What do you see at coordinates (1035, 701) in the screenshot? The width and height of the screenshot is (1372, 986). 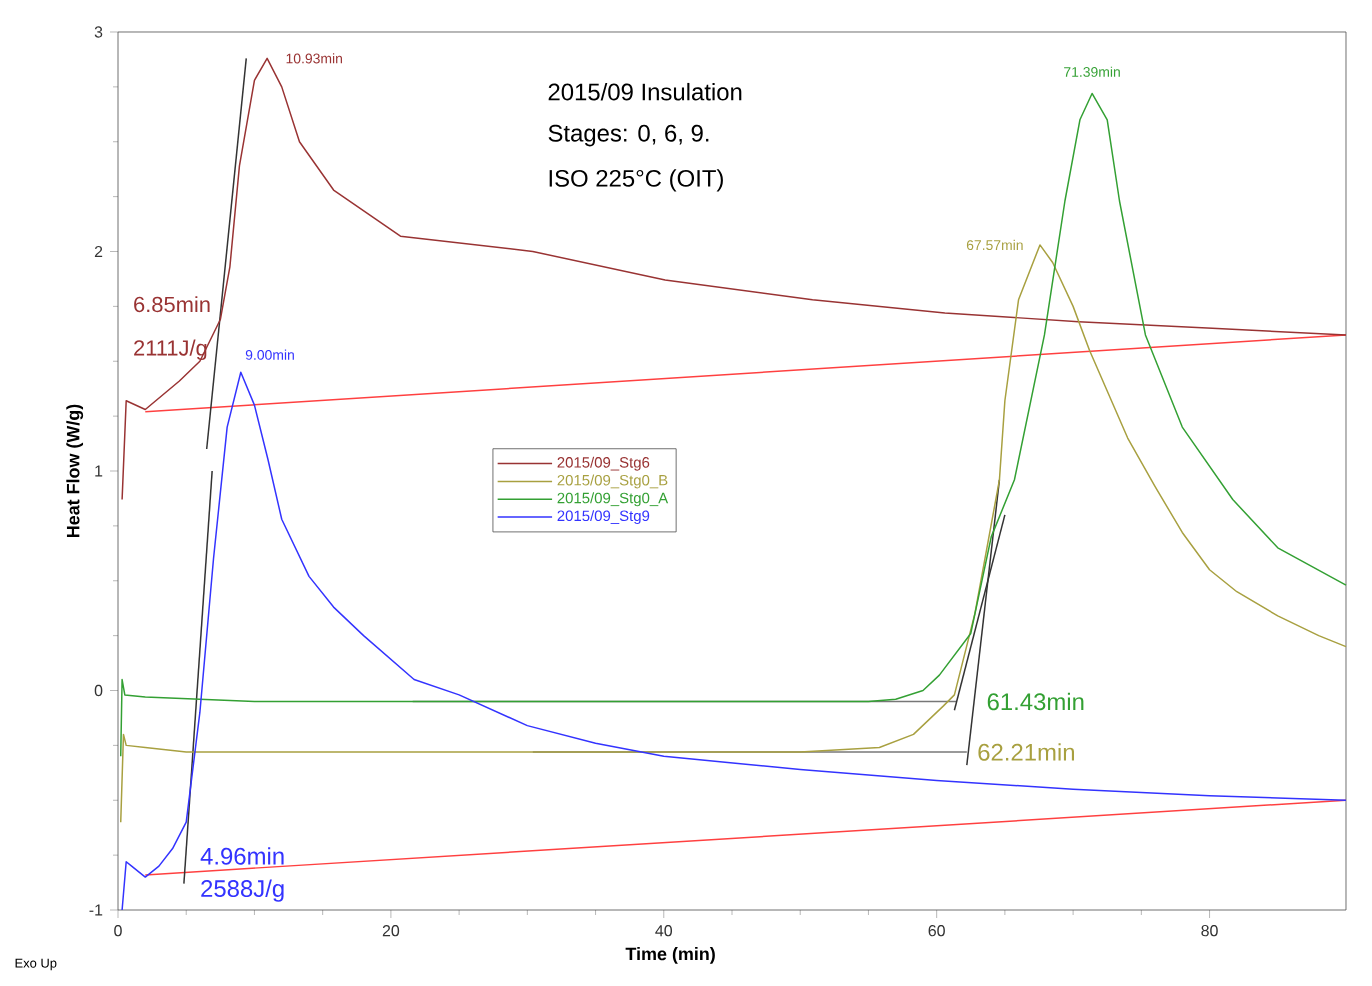 I see `annotation: 61.43min` at bounding box center [1035, 701].